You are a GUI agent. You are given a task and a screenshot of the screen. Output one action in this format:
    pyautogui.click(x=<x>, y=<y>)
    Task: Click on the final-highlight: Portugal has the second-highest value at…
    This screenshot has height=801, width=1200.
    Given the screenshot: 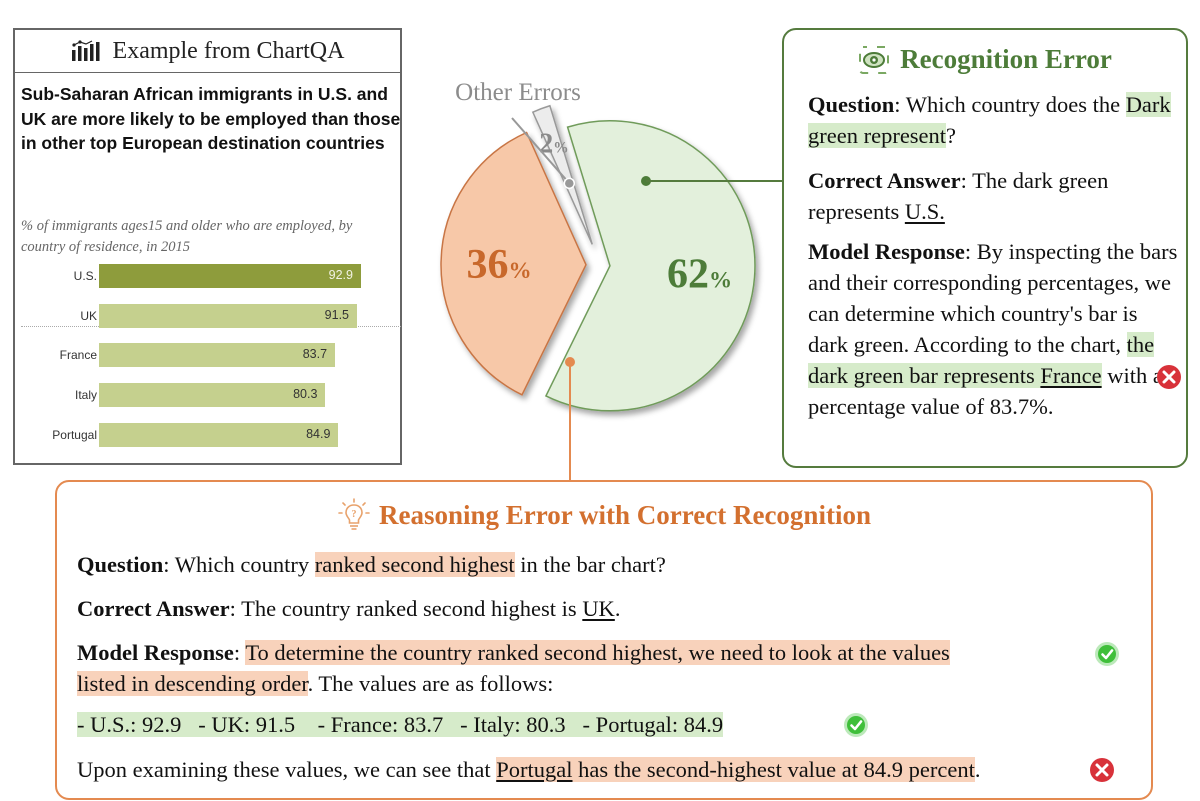 What is the action you would take?
    pyautogui.click(x=735, y=769)
    